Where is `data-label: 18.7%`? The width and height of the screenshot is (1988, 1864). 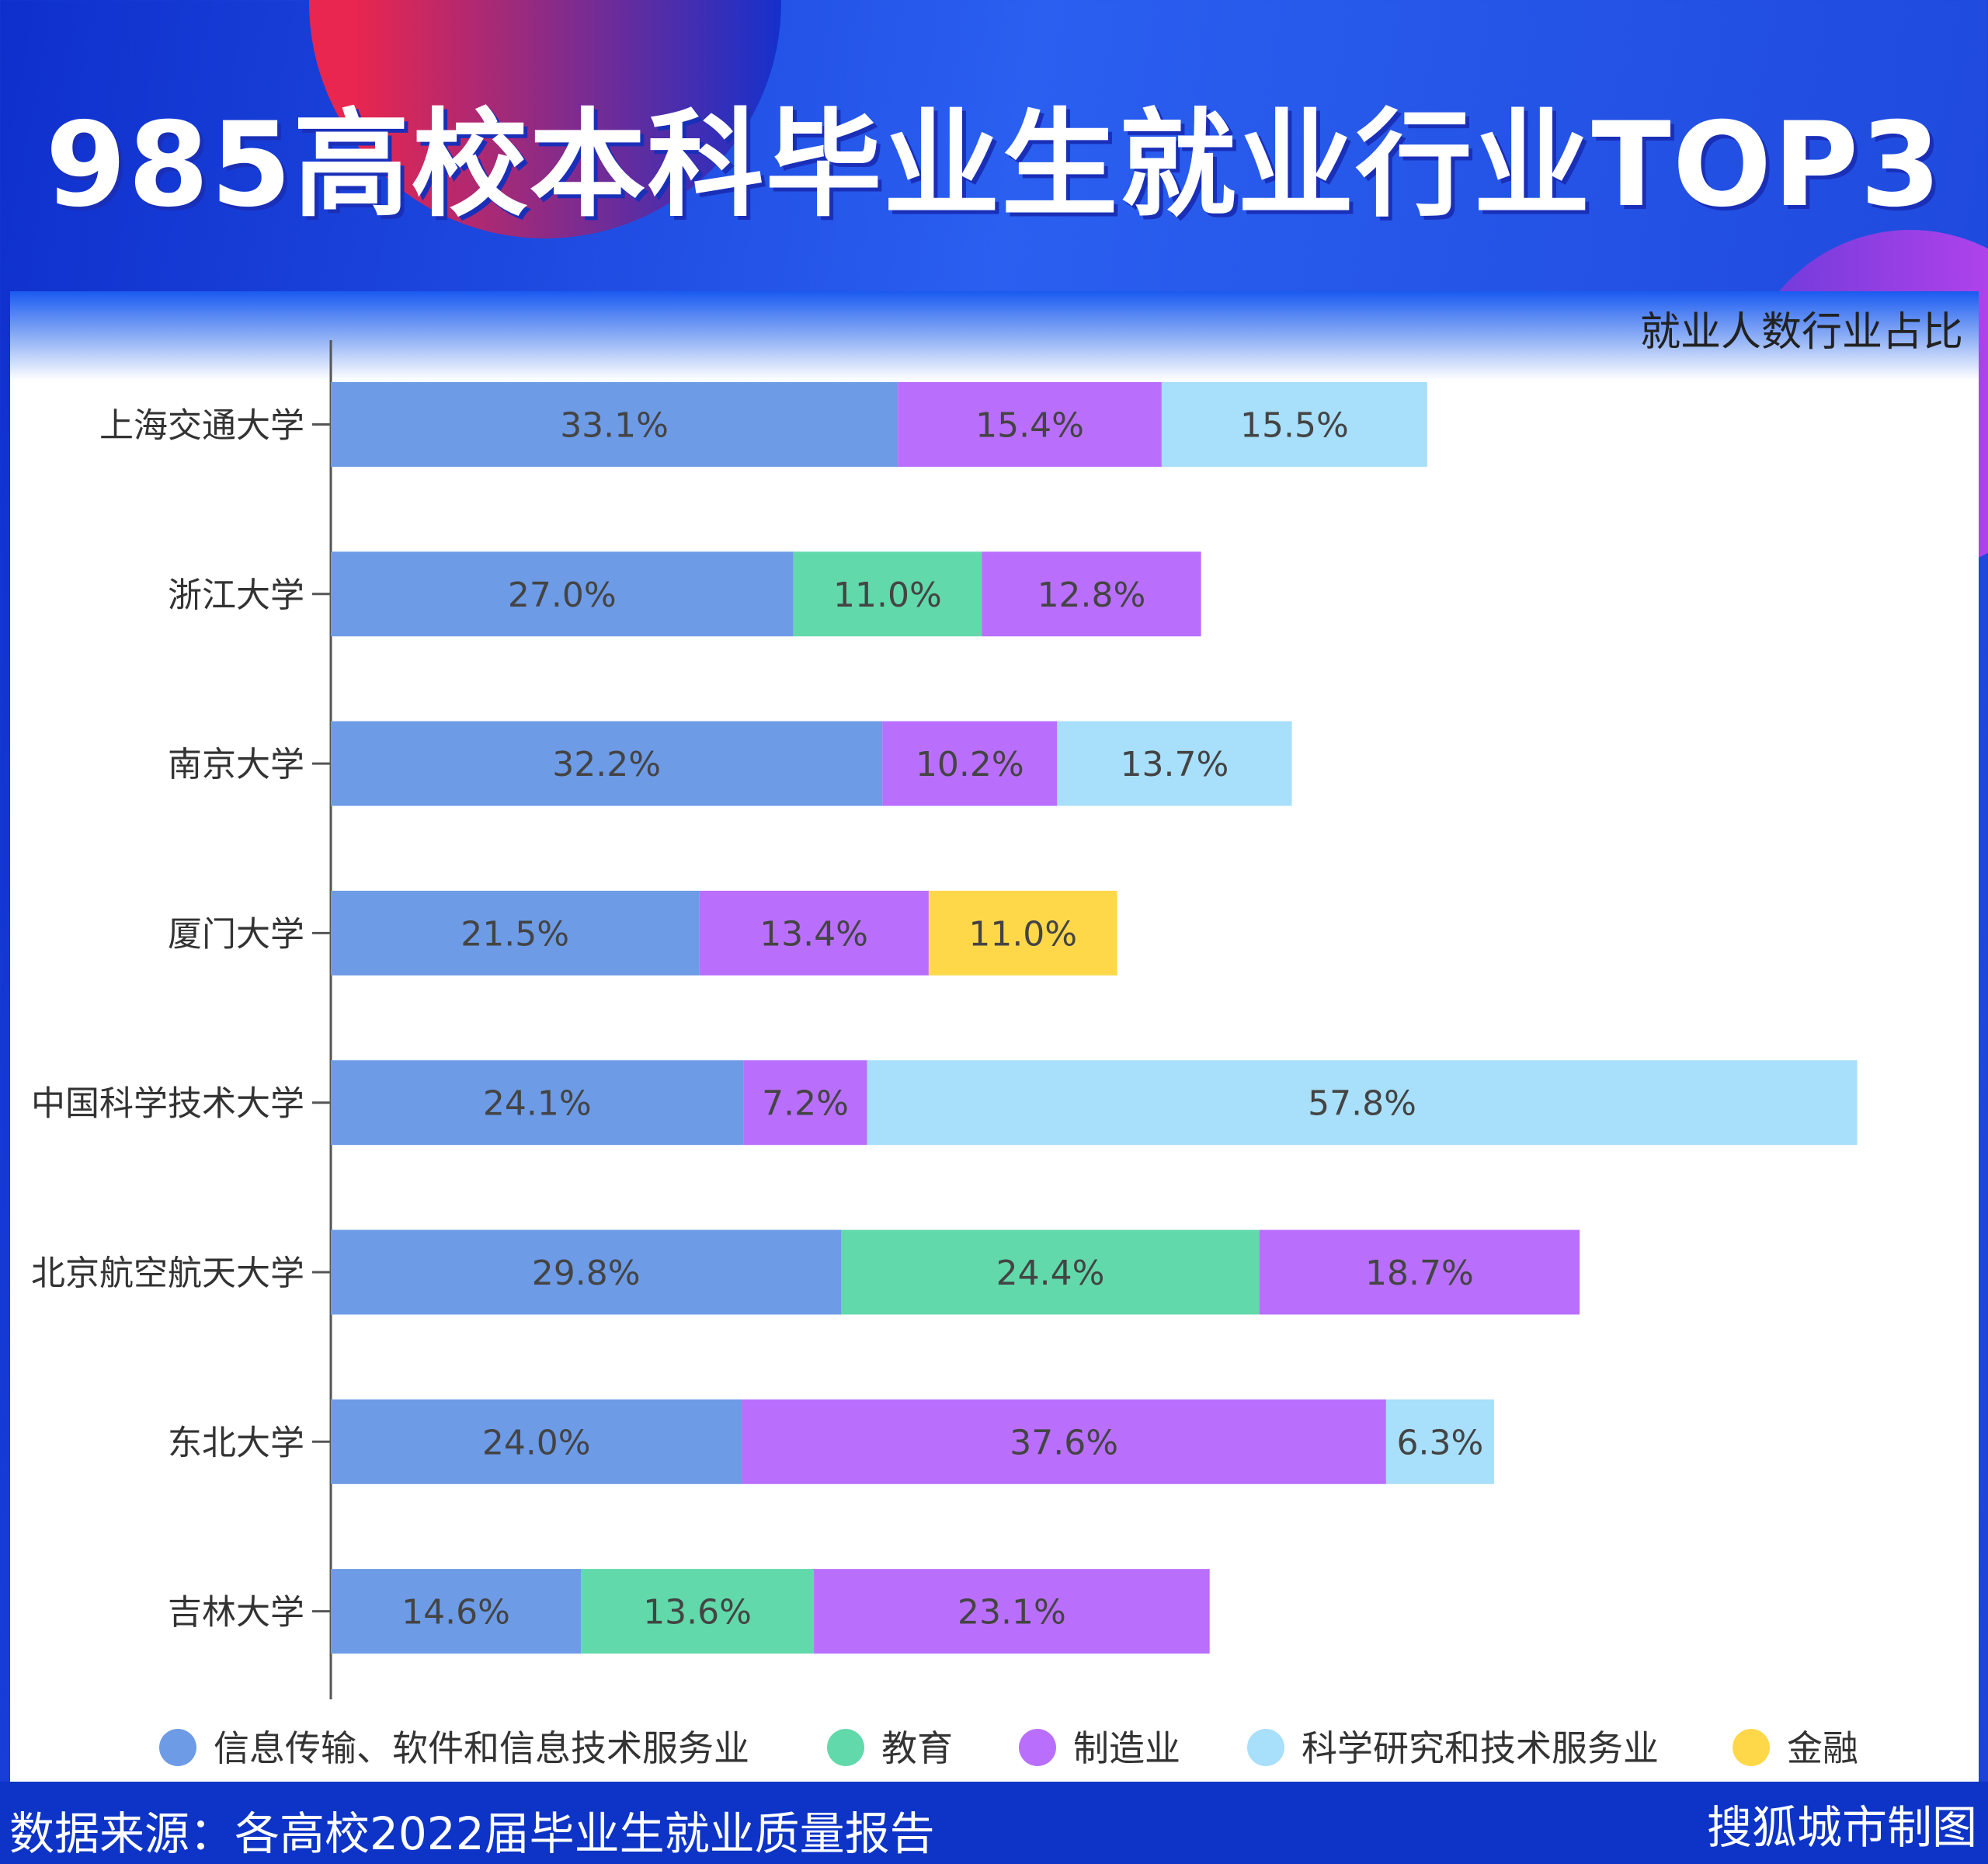 data-label: 18.7% is located at coordinates (1419, 1273).